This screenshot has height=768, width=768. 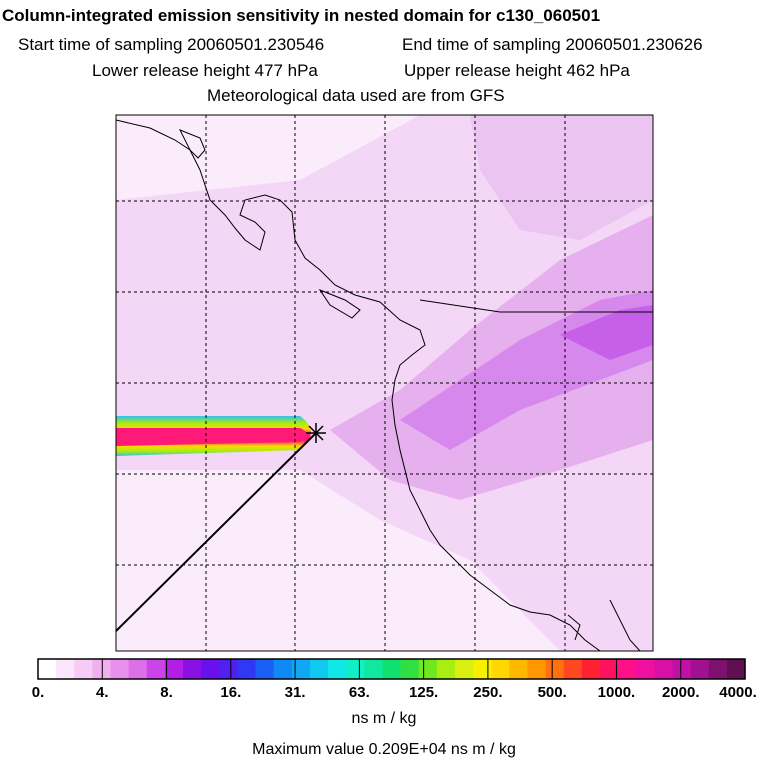 I want to click on colorbar-tick-label: 16., so click(x=231, y=692).